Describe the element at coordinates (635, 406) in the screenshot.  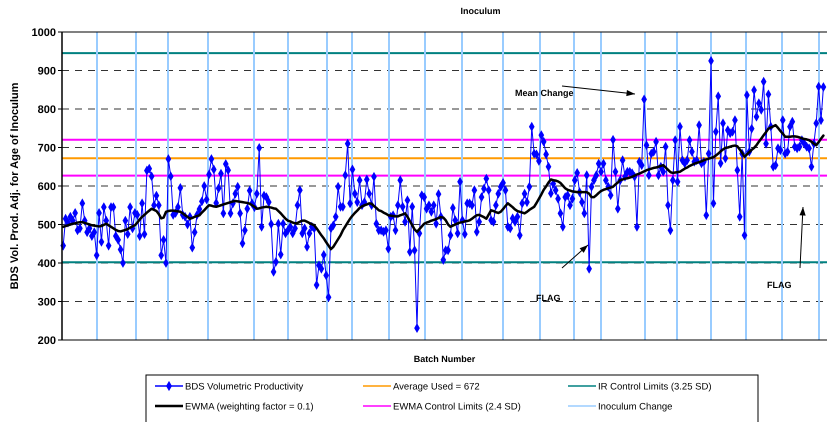
I see `text: Inoculum Change` at that location.